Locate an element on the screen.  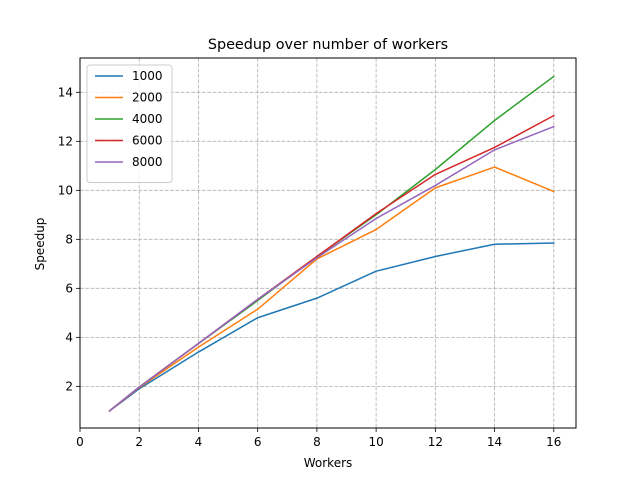
x-tick-label: 12 is located at coordinates (435, 442).